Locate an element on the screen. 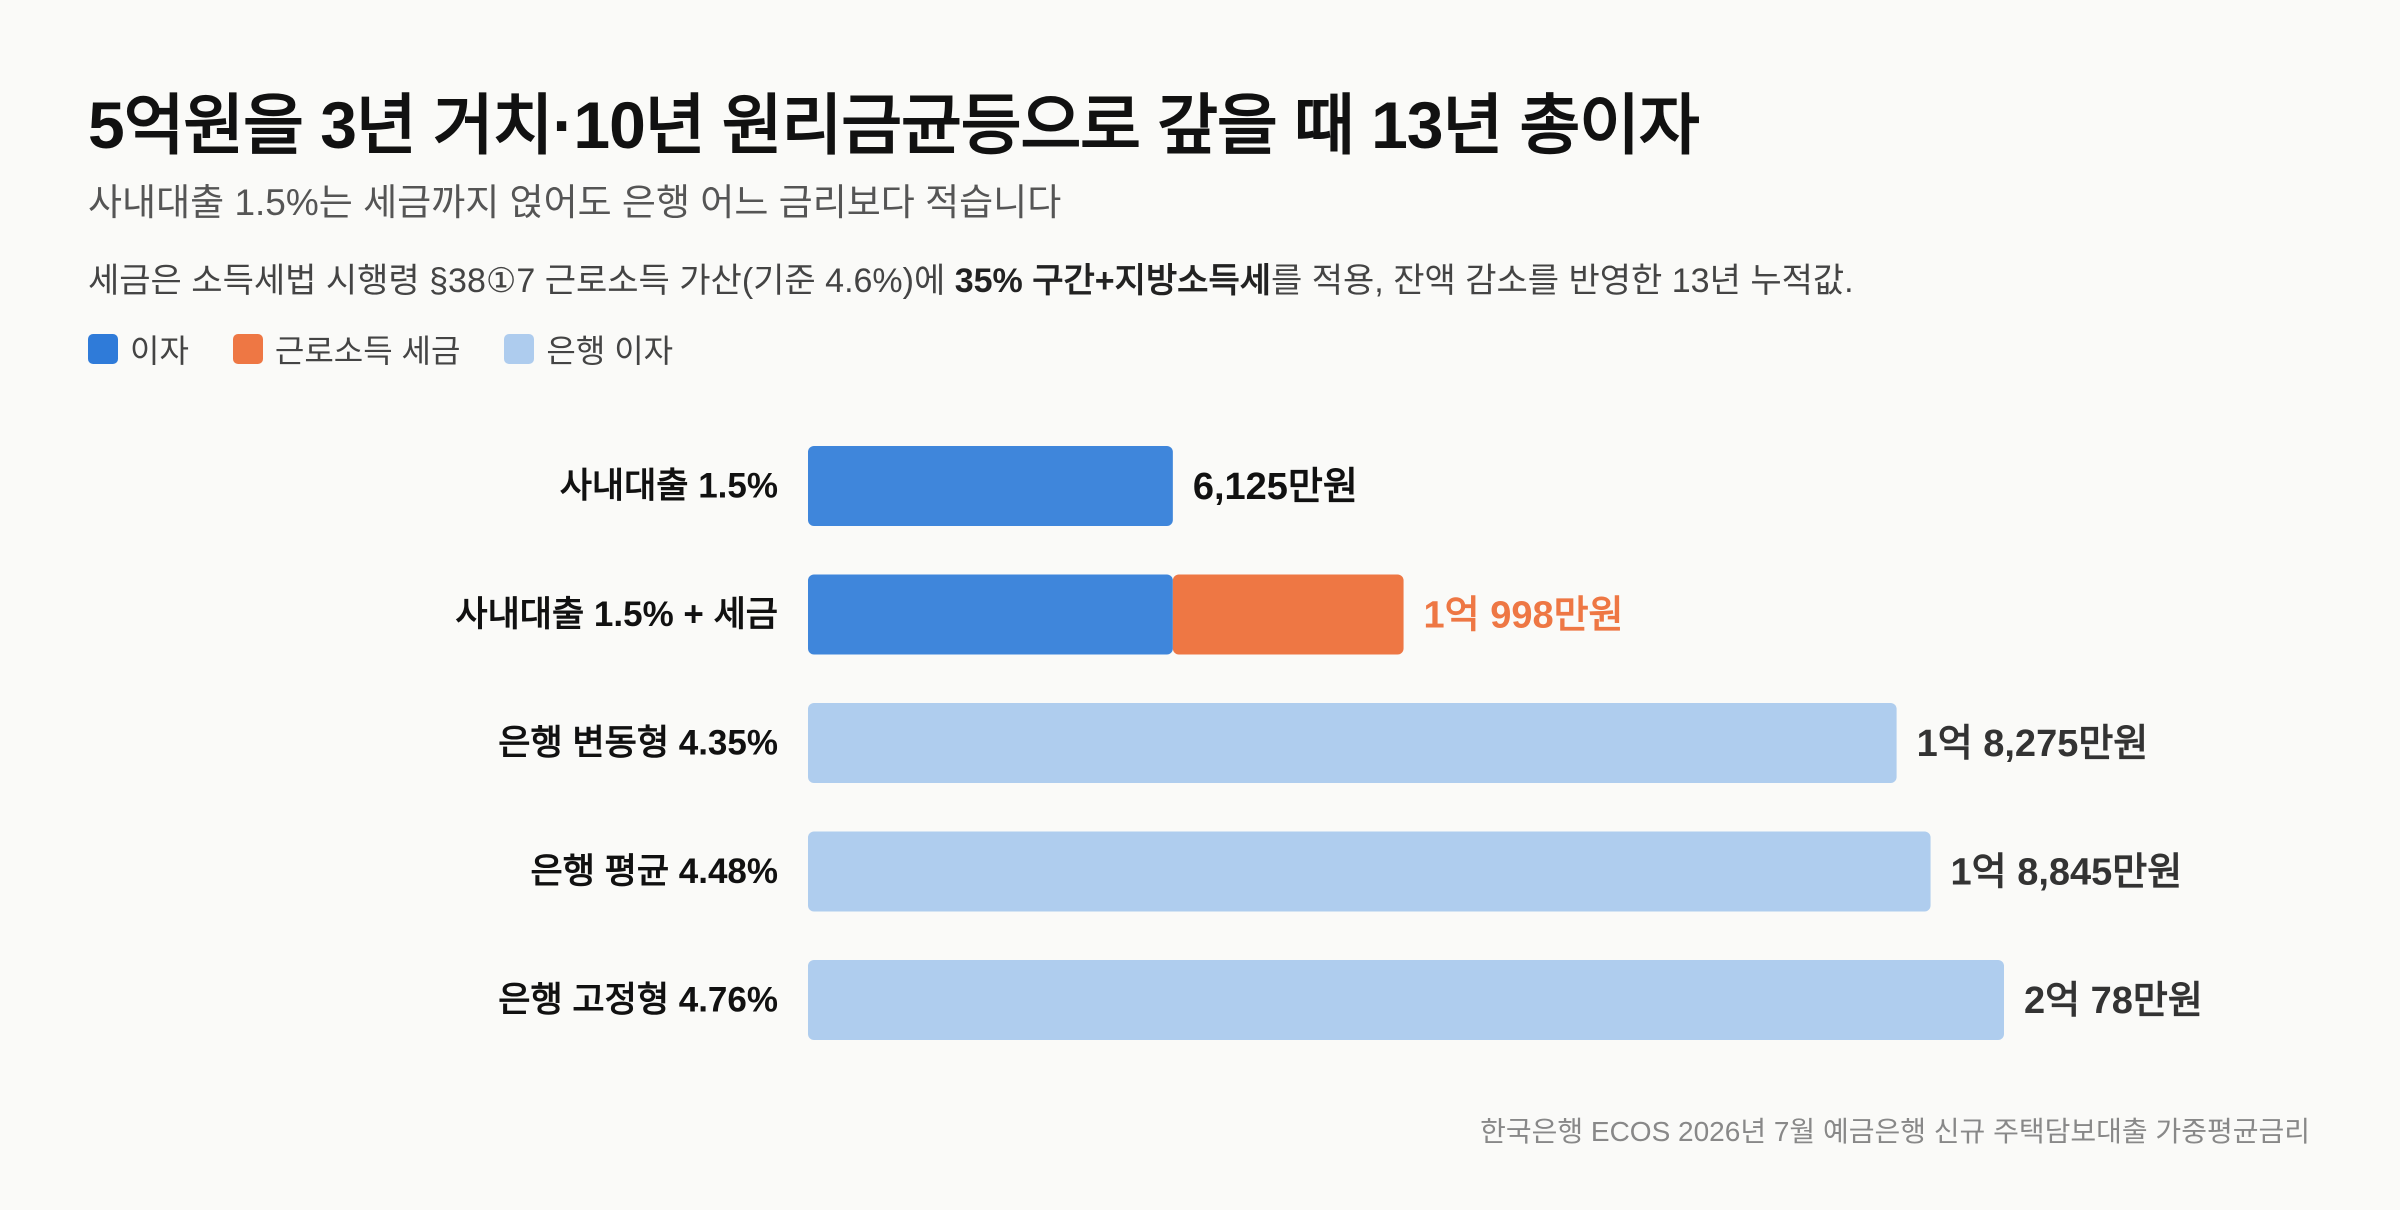 This screenshot has width=2400, height=1210. note-bold: 35% 구간+지방소득세 is located at coordinates (1113, 281).